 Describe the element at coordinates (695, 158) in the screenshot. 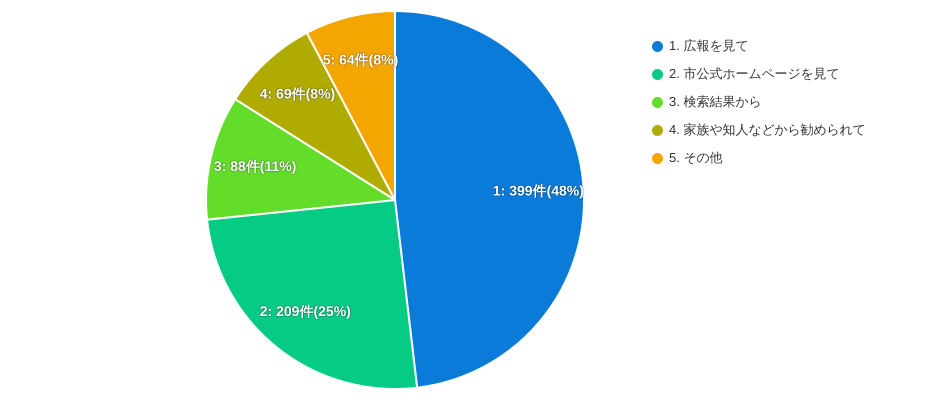

I see `legend-label: 5. その他` at that location.